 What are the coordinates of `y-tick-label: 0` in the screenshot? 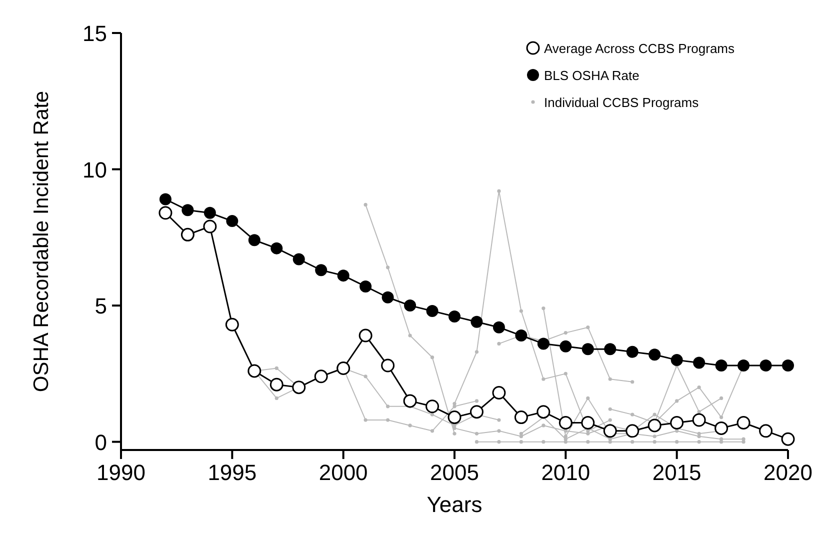 It's located at (100, 442).